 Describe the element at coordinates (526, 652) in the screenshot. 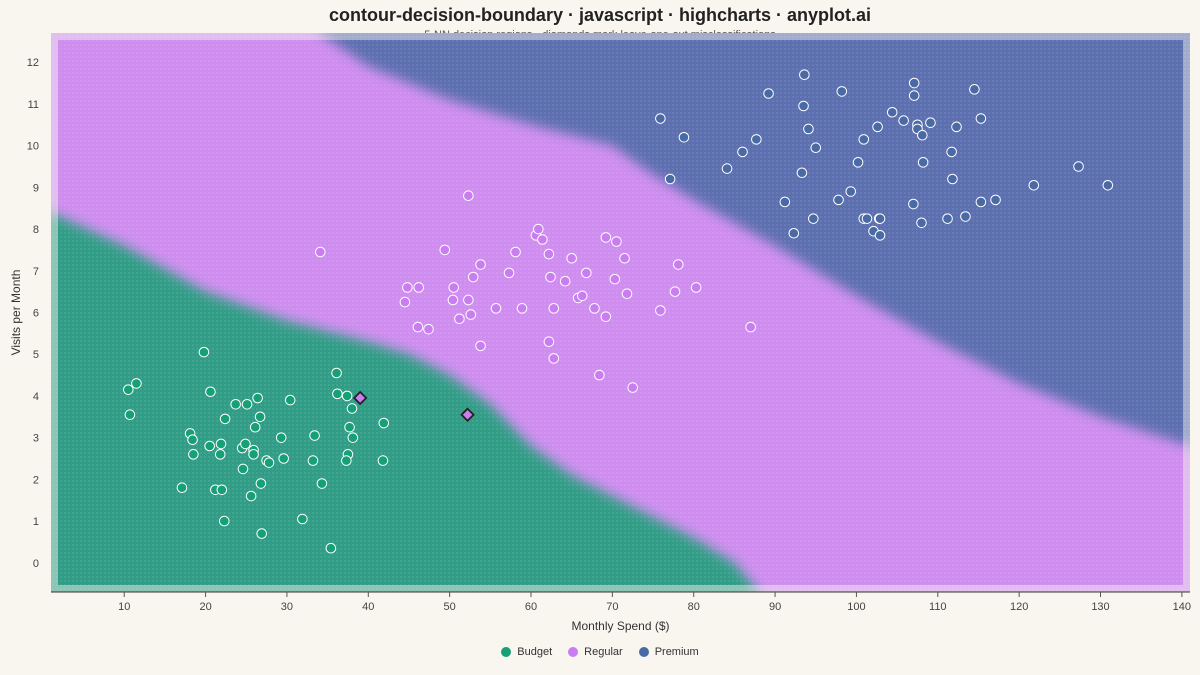

I see `legend-item-budget: Budget` at that location.